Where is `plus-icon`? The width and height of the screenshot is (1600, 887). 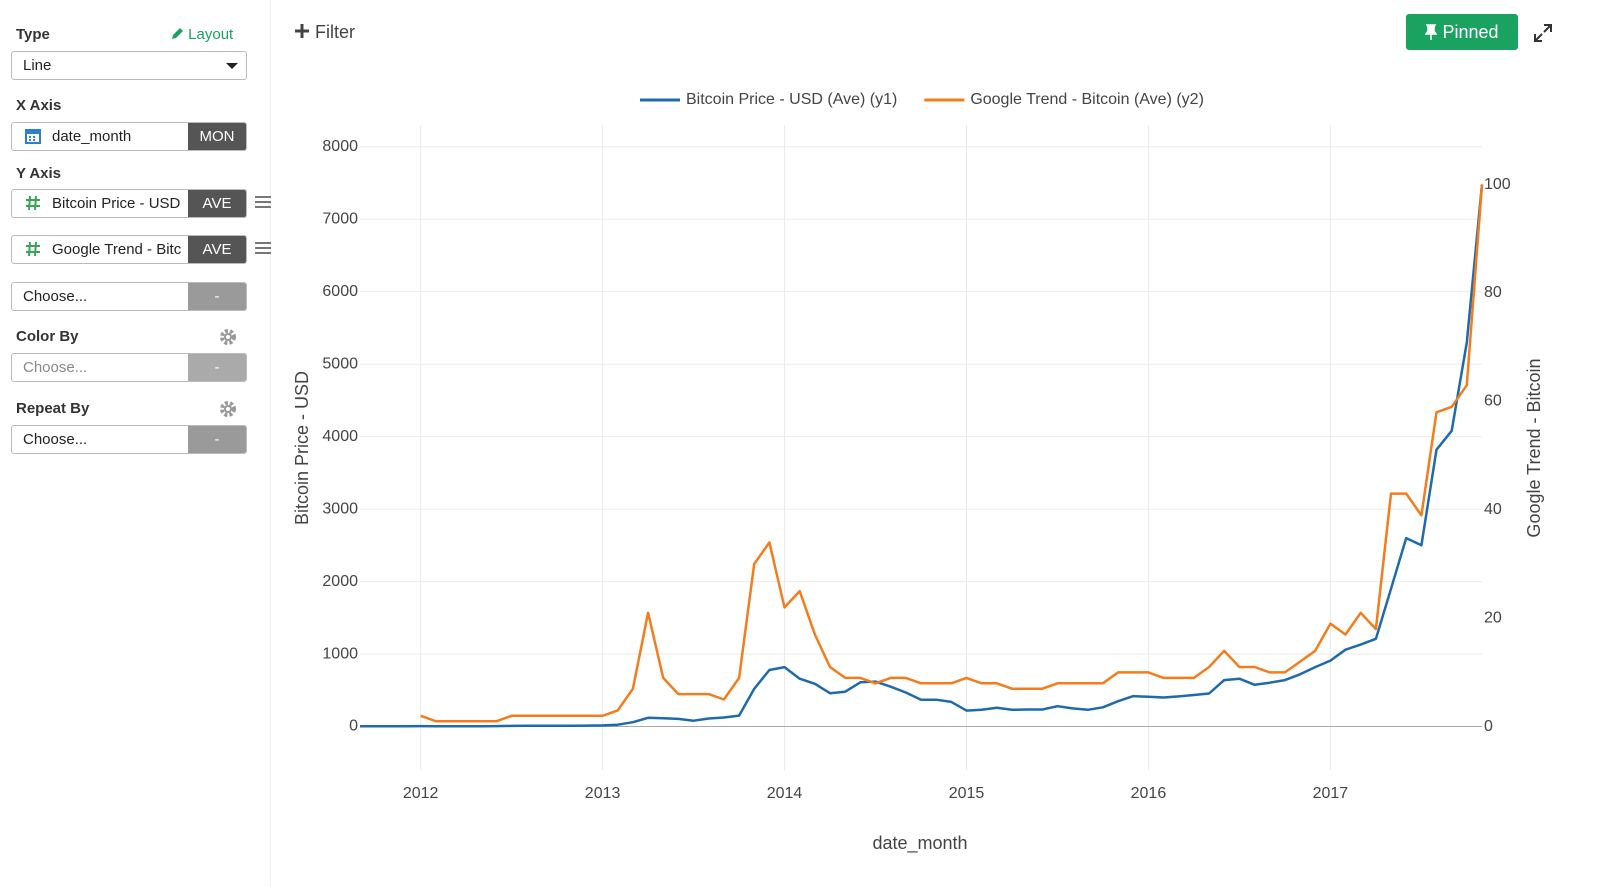 plus-icon is located at coordinates (302, 31).